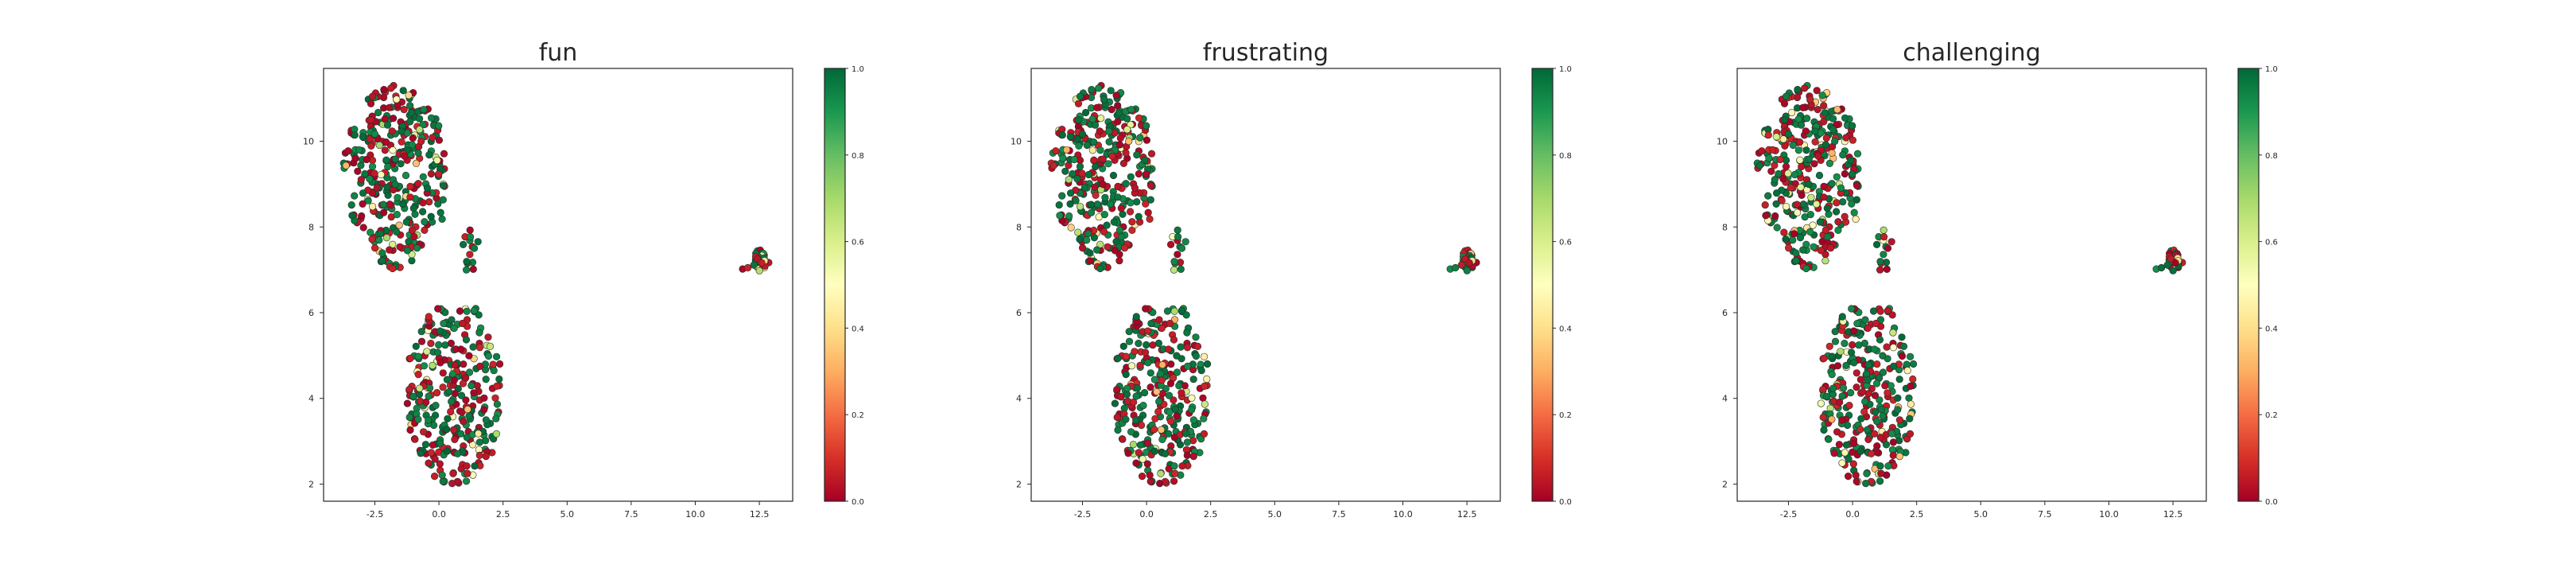 Image resolution: width=2576 pixels, height=576 pixels. Describe the element at coordinates (311, 313) in the screenshot. I see `y-tick-label: 6` at that location.